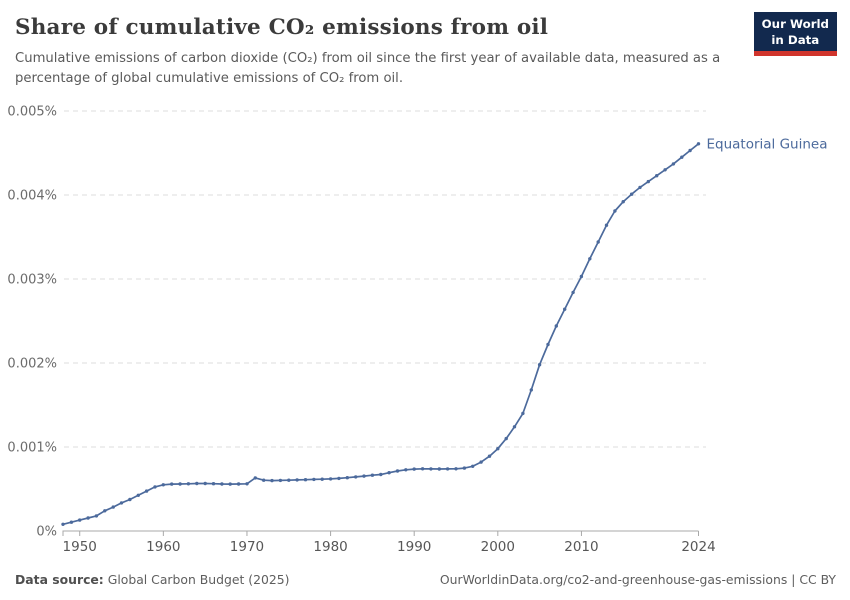  What do you see at coordinates (32, 112) in the screenshot?
I see `y-tick-label: 0.005%` at bounding box center [32, 112].